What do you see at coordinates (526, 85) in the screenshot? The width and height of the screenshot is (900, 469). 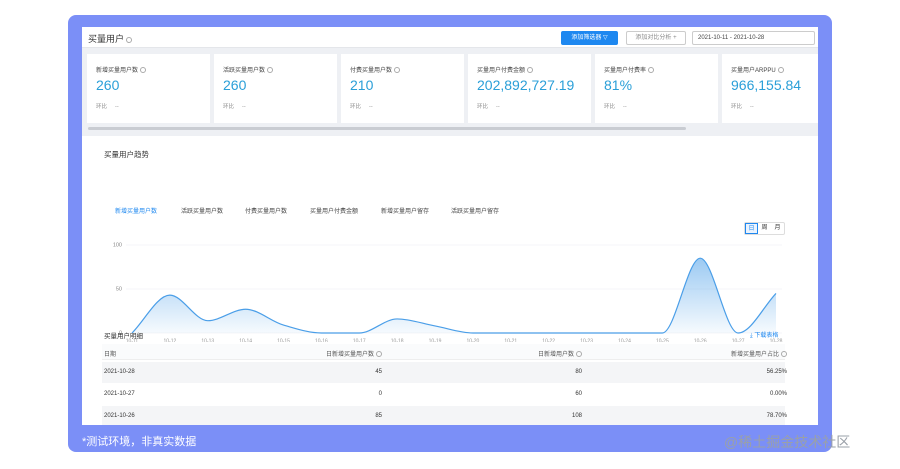 I see `card-value: 202,892,727.19` at bounding box center [526, 85].